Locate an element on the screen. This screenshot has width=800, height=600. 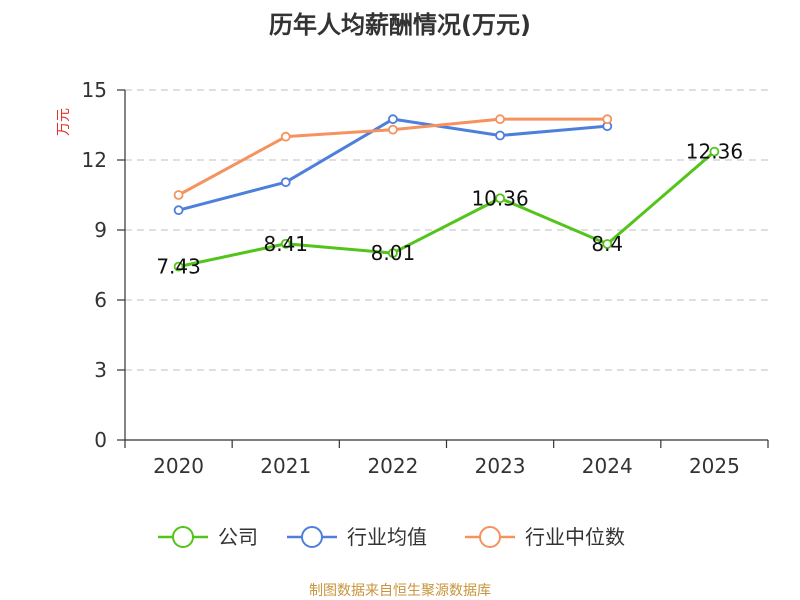
legend-label: 行业中位数 is located at coordinates (575, 537).